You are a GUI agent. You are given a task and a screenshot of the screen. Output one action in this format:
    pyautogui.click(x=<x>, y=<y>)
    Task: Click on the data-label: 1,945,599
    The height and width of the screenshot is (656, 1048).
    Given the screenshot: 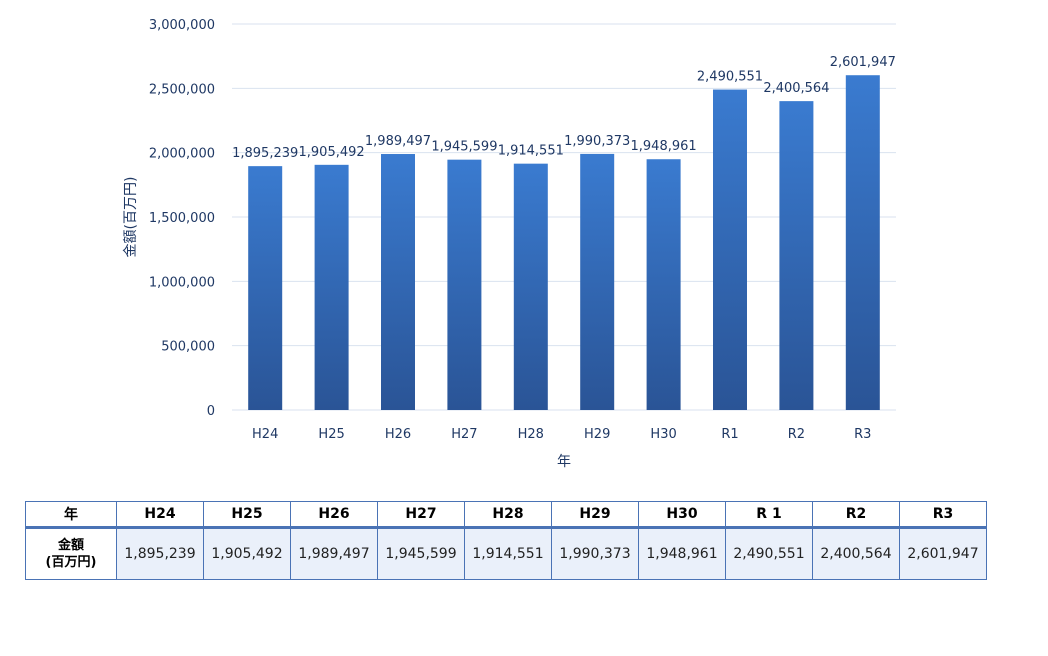 What is the action you would take?
    pyautogui.click(x=464, y=147)
    